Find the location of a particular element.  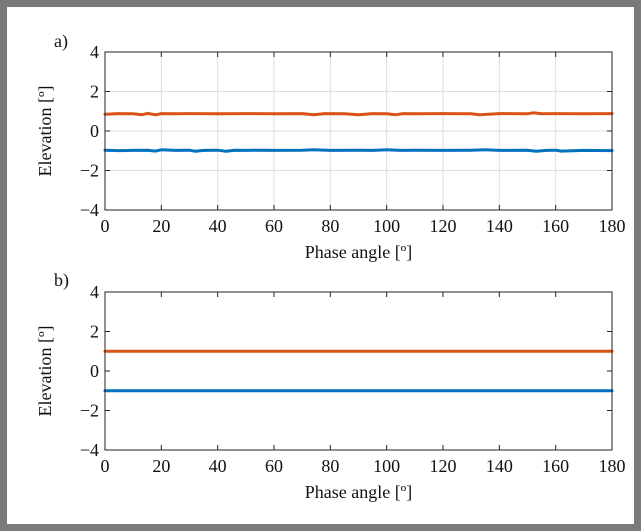

series-line-lower is located at coordinates (358, 150).